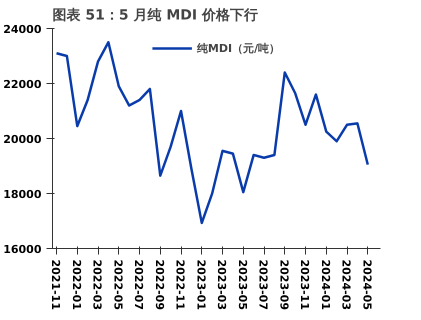 The height and width of the screenshot is (320, 421). Describe the element at coordinates (22, 194) in the screenshot. I see `y-tick-label: 18000` at that location.